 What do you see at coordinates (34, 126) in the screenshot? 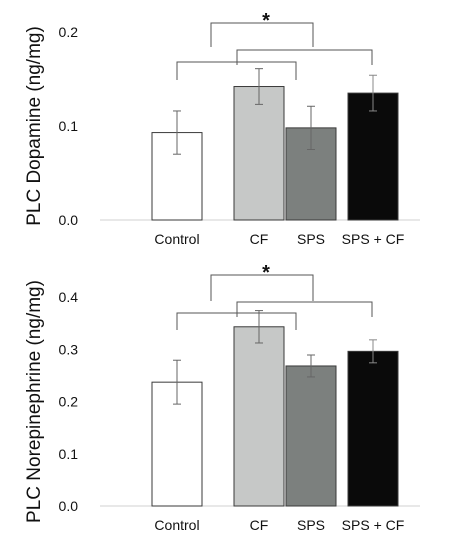
I see `y-axis-label: PLC Dopamine (ng/mg)` at bounding box center [34, 126].